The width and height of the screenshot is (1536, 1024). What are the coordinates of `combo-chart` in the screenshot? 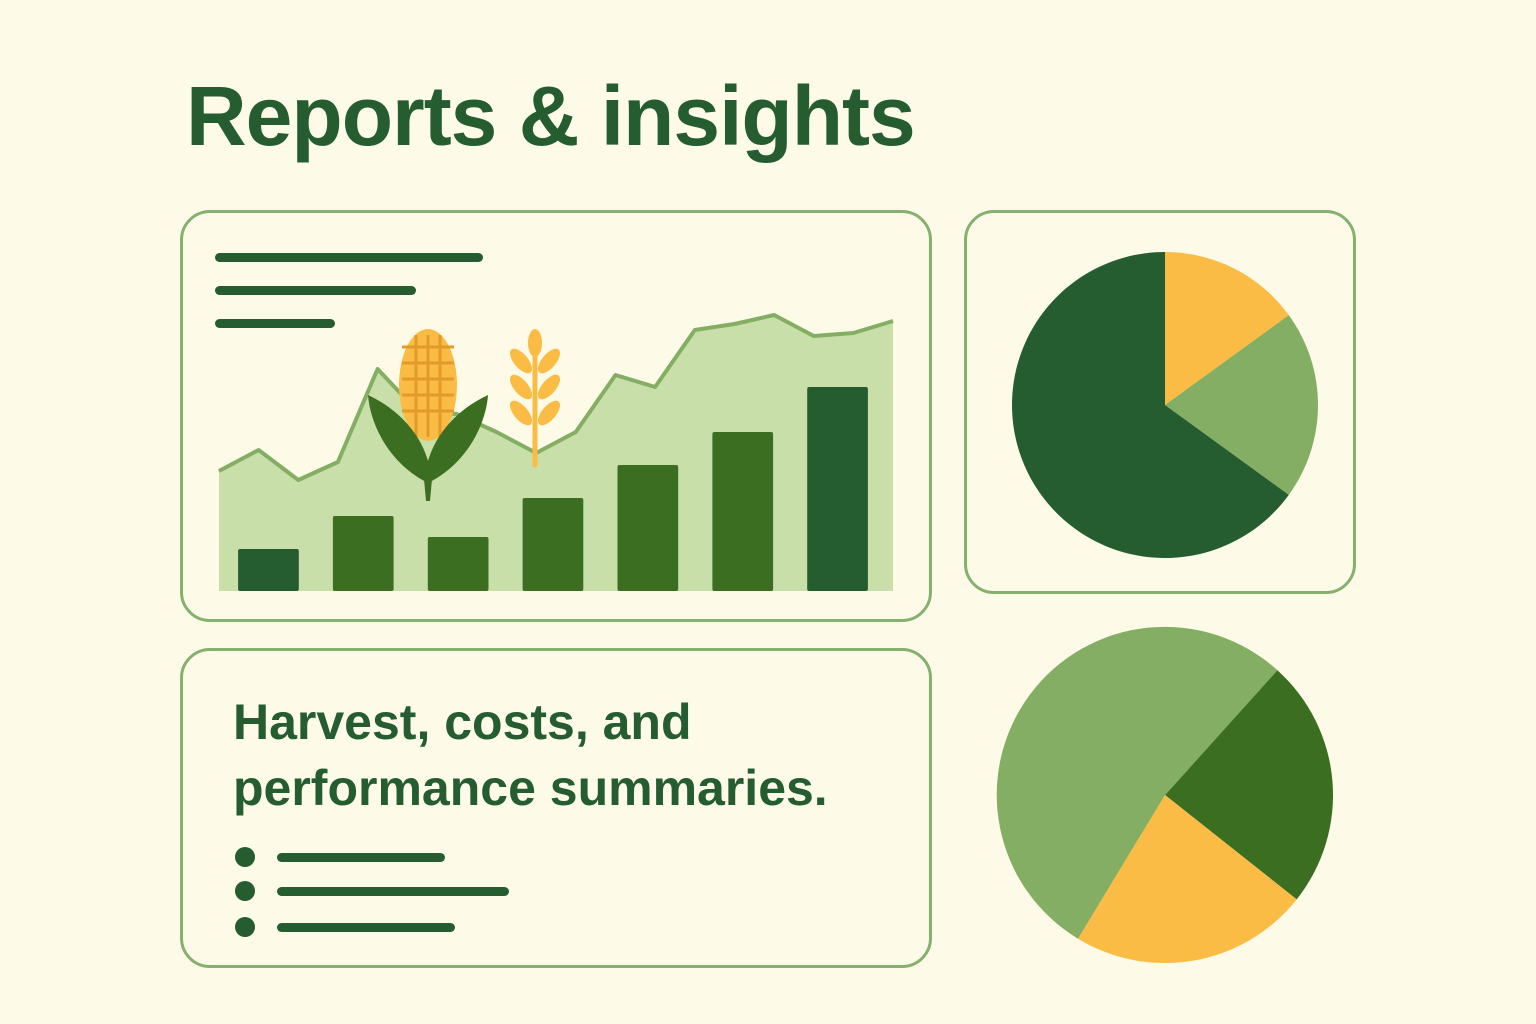 It's located at (556, 452).